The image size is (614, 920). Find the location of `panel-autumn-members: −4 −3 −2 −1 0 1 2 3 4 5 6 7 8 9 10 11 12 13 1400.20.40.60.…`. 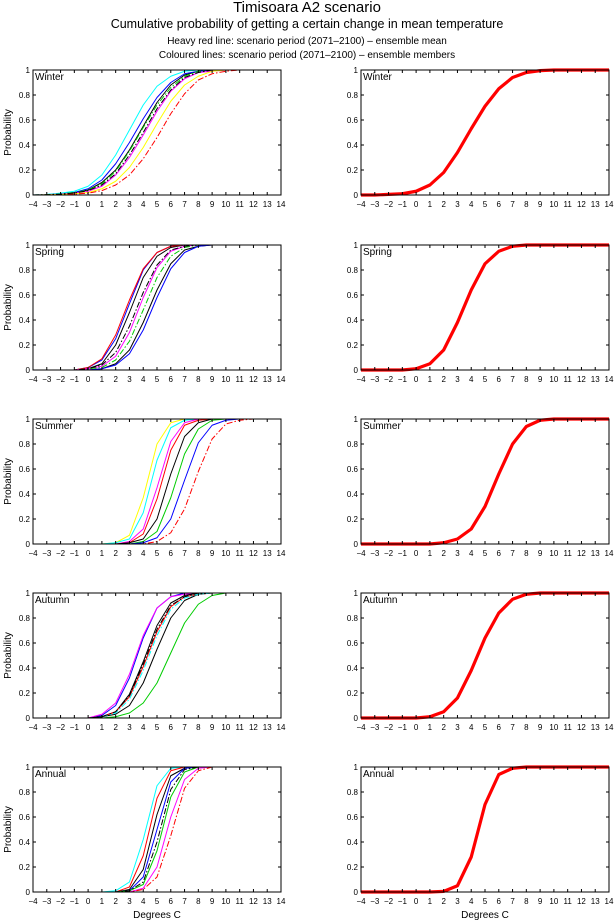

panel-autumn-members: −4 −3 −2 −1 0 1 2 3 4 5 6 7 8 9 10 11 12 13 1400.20.40.60.… is located at coordinates (144, 660).